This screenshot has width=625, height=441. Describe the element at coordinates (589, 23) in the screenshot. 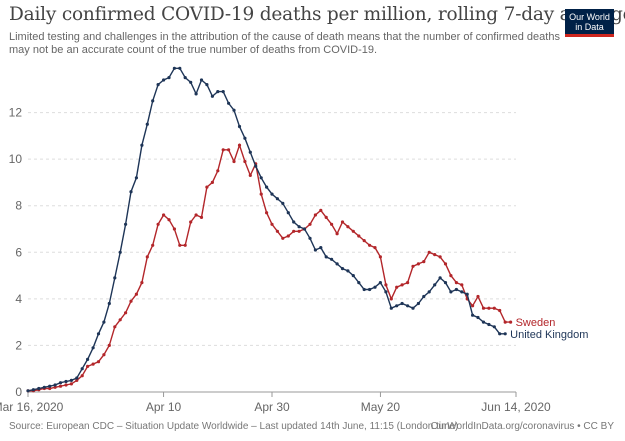

I see `owid-logo: Our World in Data` at that location.